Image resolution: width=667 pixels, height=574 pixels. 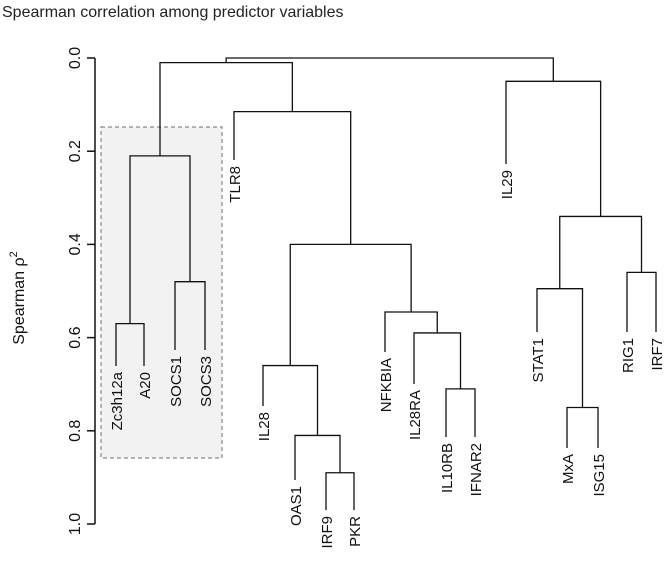 What do you see at coordinates (75, 337) in the screenshot?
I see `y-tick-label: 0.6` at bounding box center [75, 337].